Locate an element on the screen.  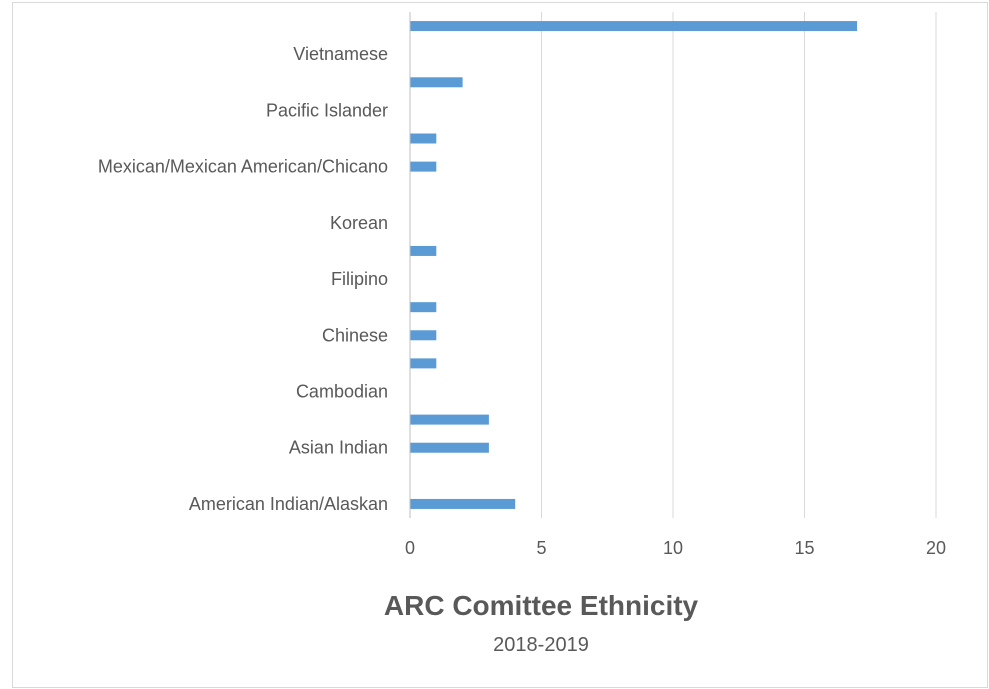
category-label: Chinese is located at coordinates (355, 335).